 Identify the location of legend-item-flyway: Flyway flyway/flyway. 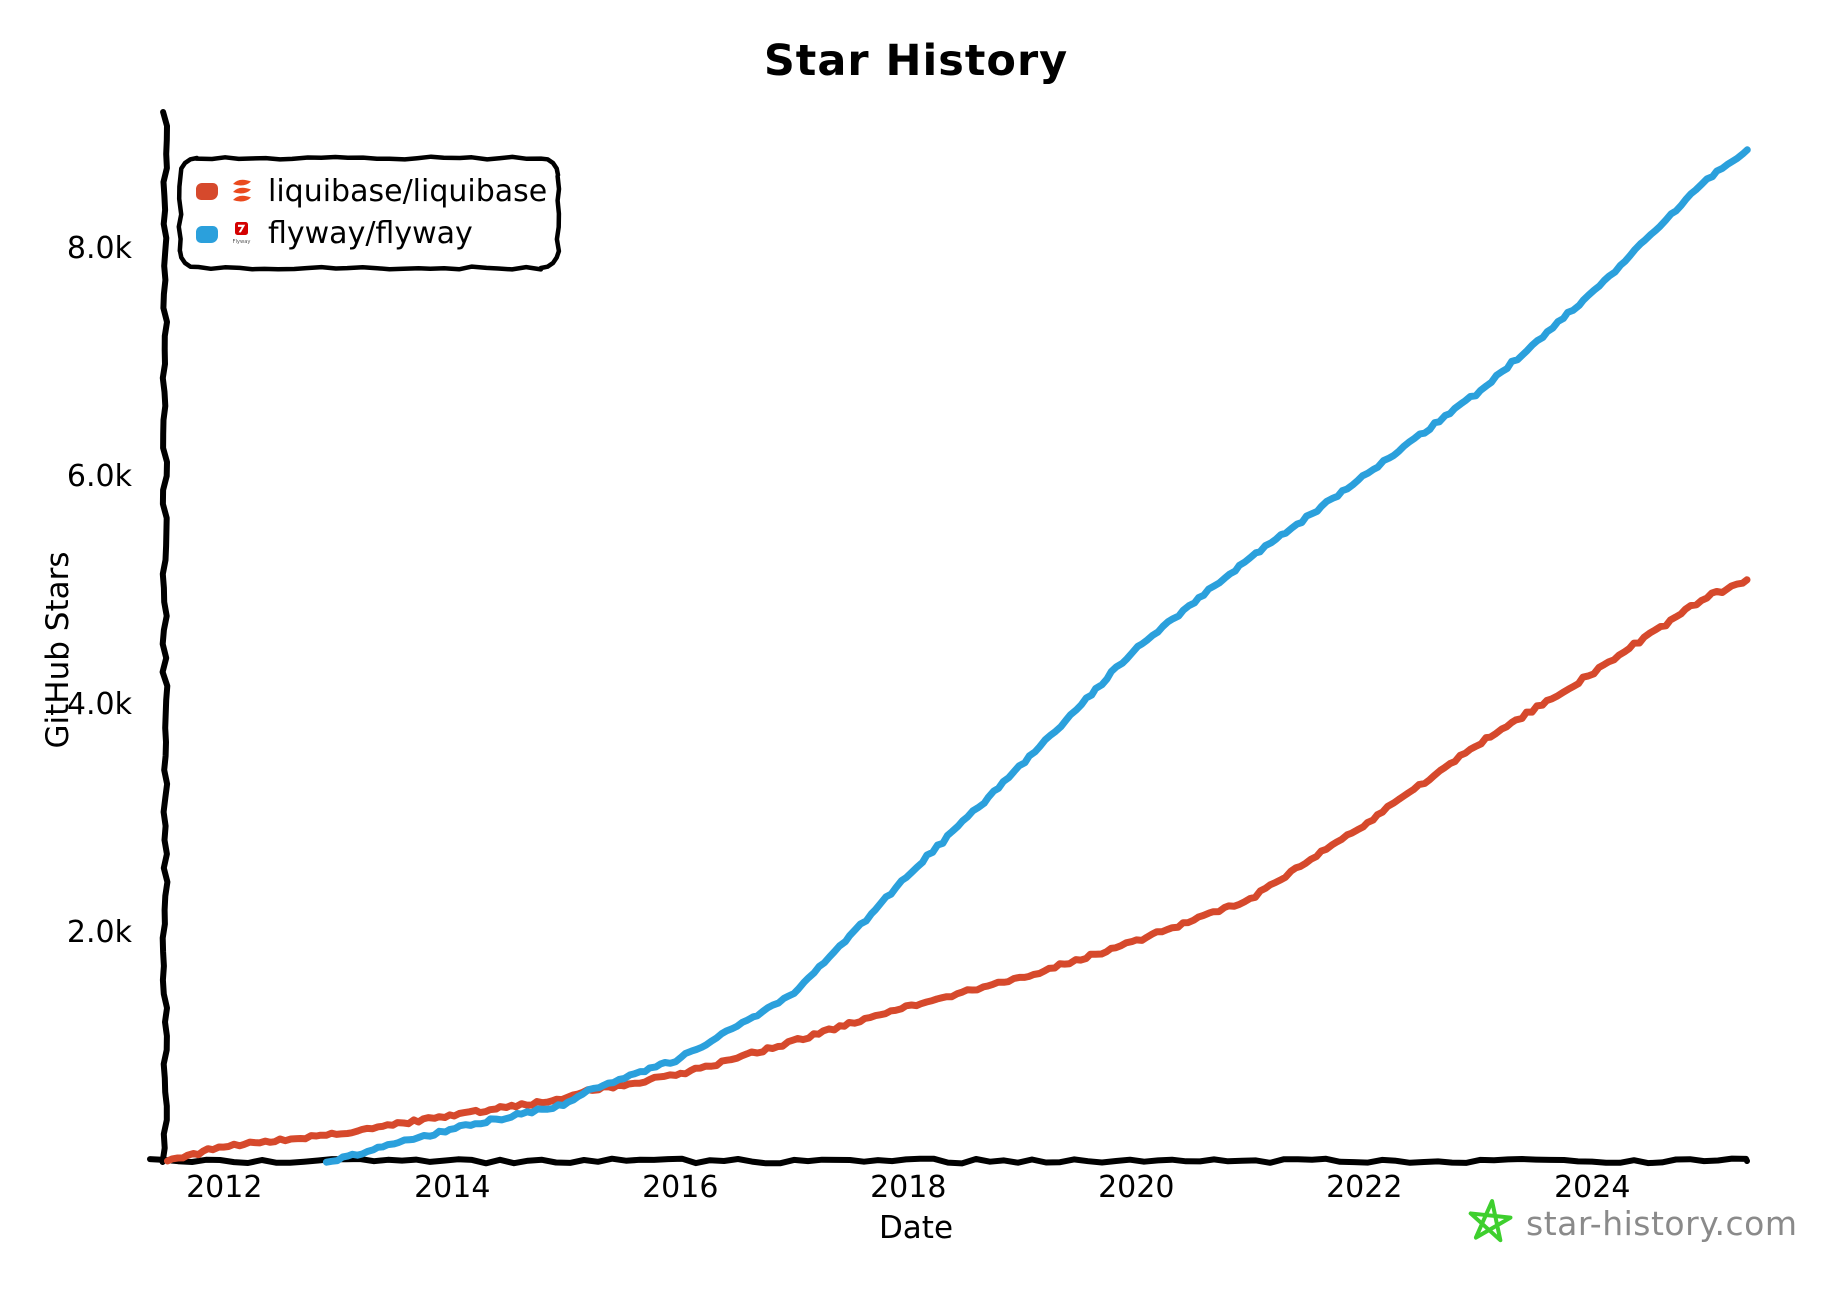
(372, 234).